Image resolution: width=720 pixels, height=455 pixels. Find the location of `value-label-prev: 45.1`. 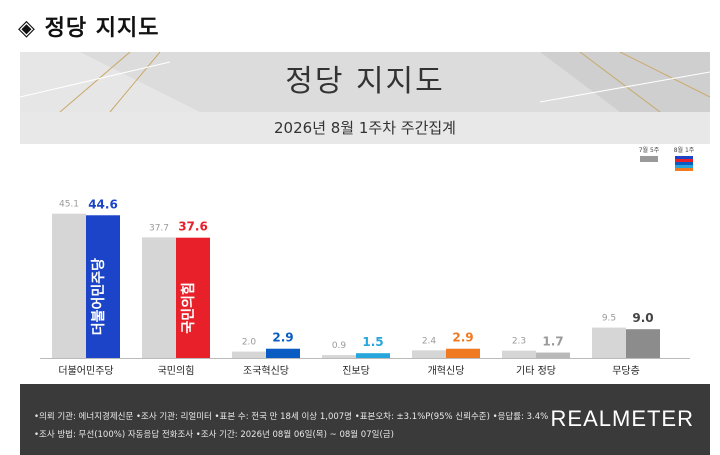

value-label-prev: 45.1 is located at coordinates (69, 205).